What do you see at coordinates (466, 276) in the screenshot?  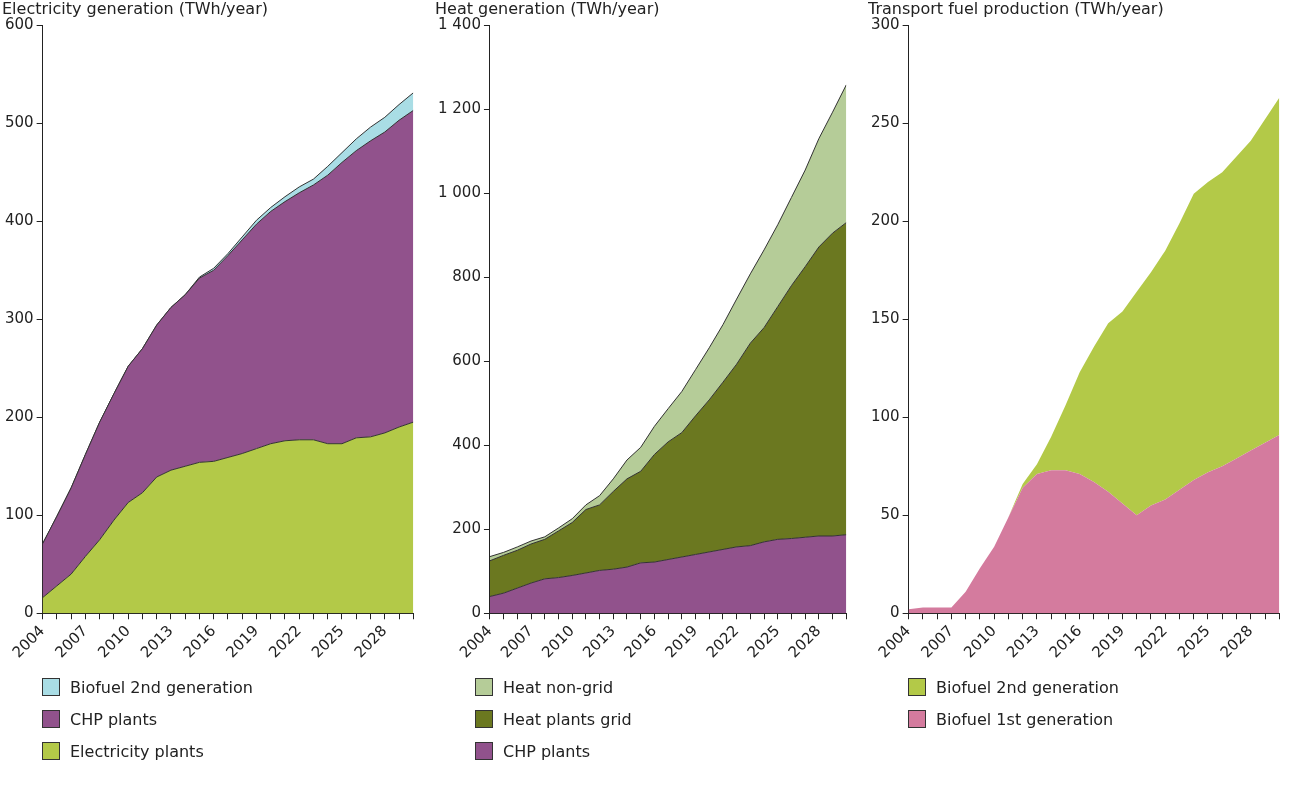 I see `y-tick-label: 800` at bounding box center [466, 276].